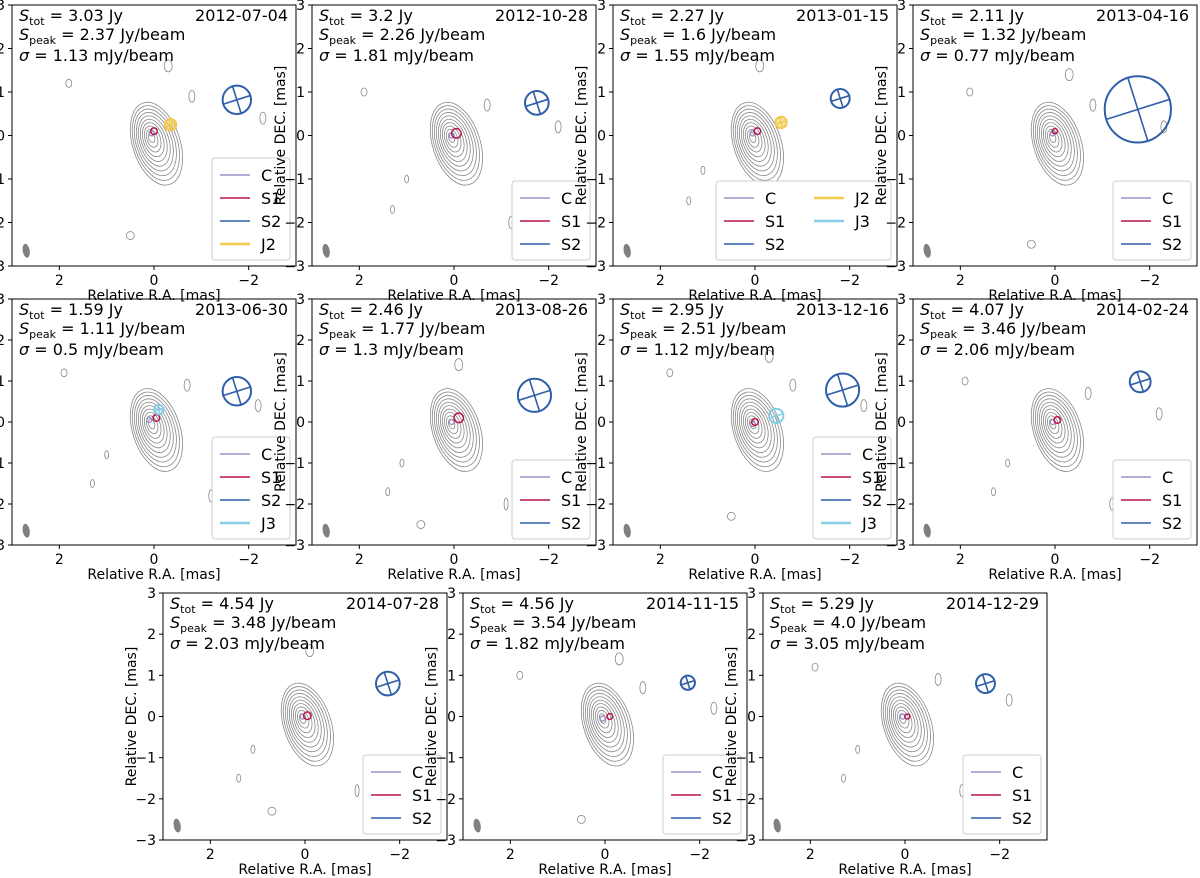  I want to click on sigma-symbol: σ, so click(324, 349).